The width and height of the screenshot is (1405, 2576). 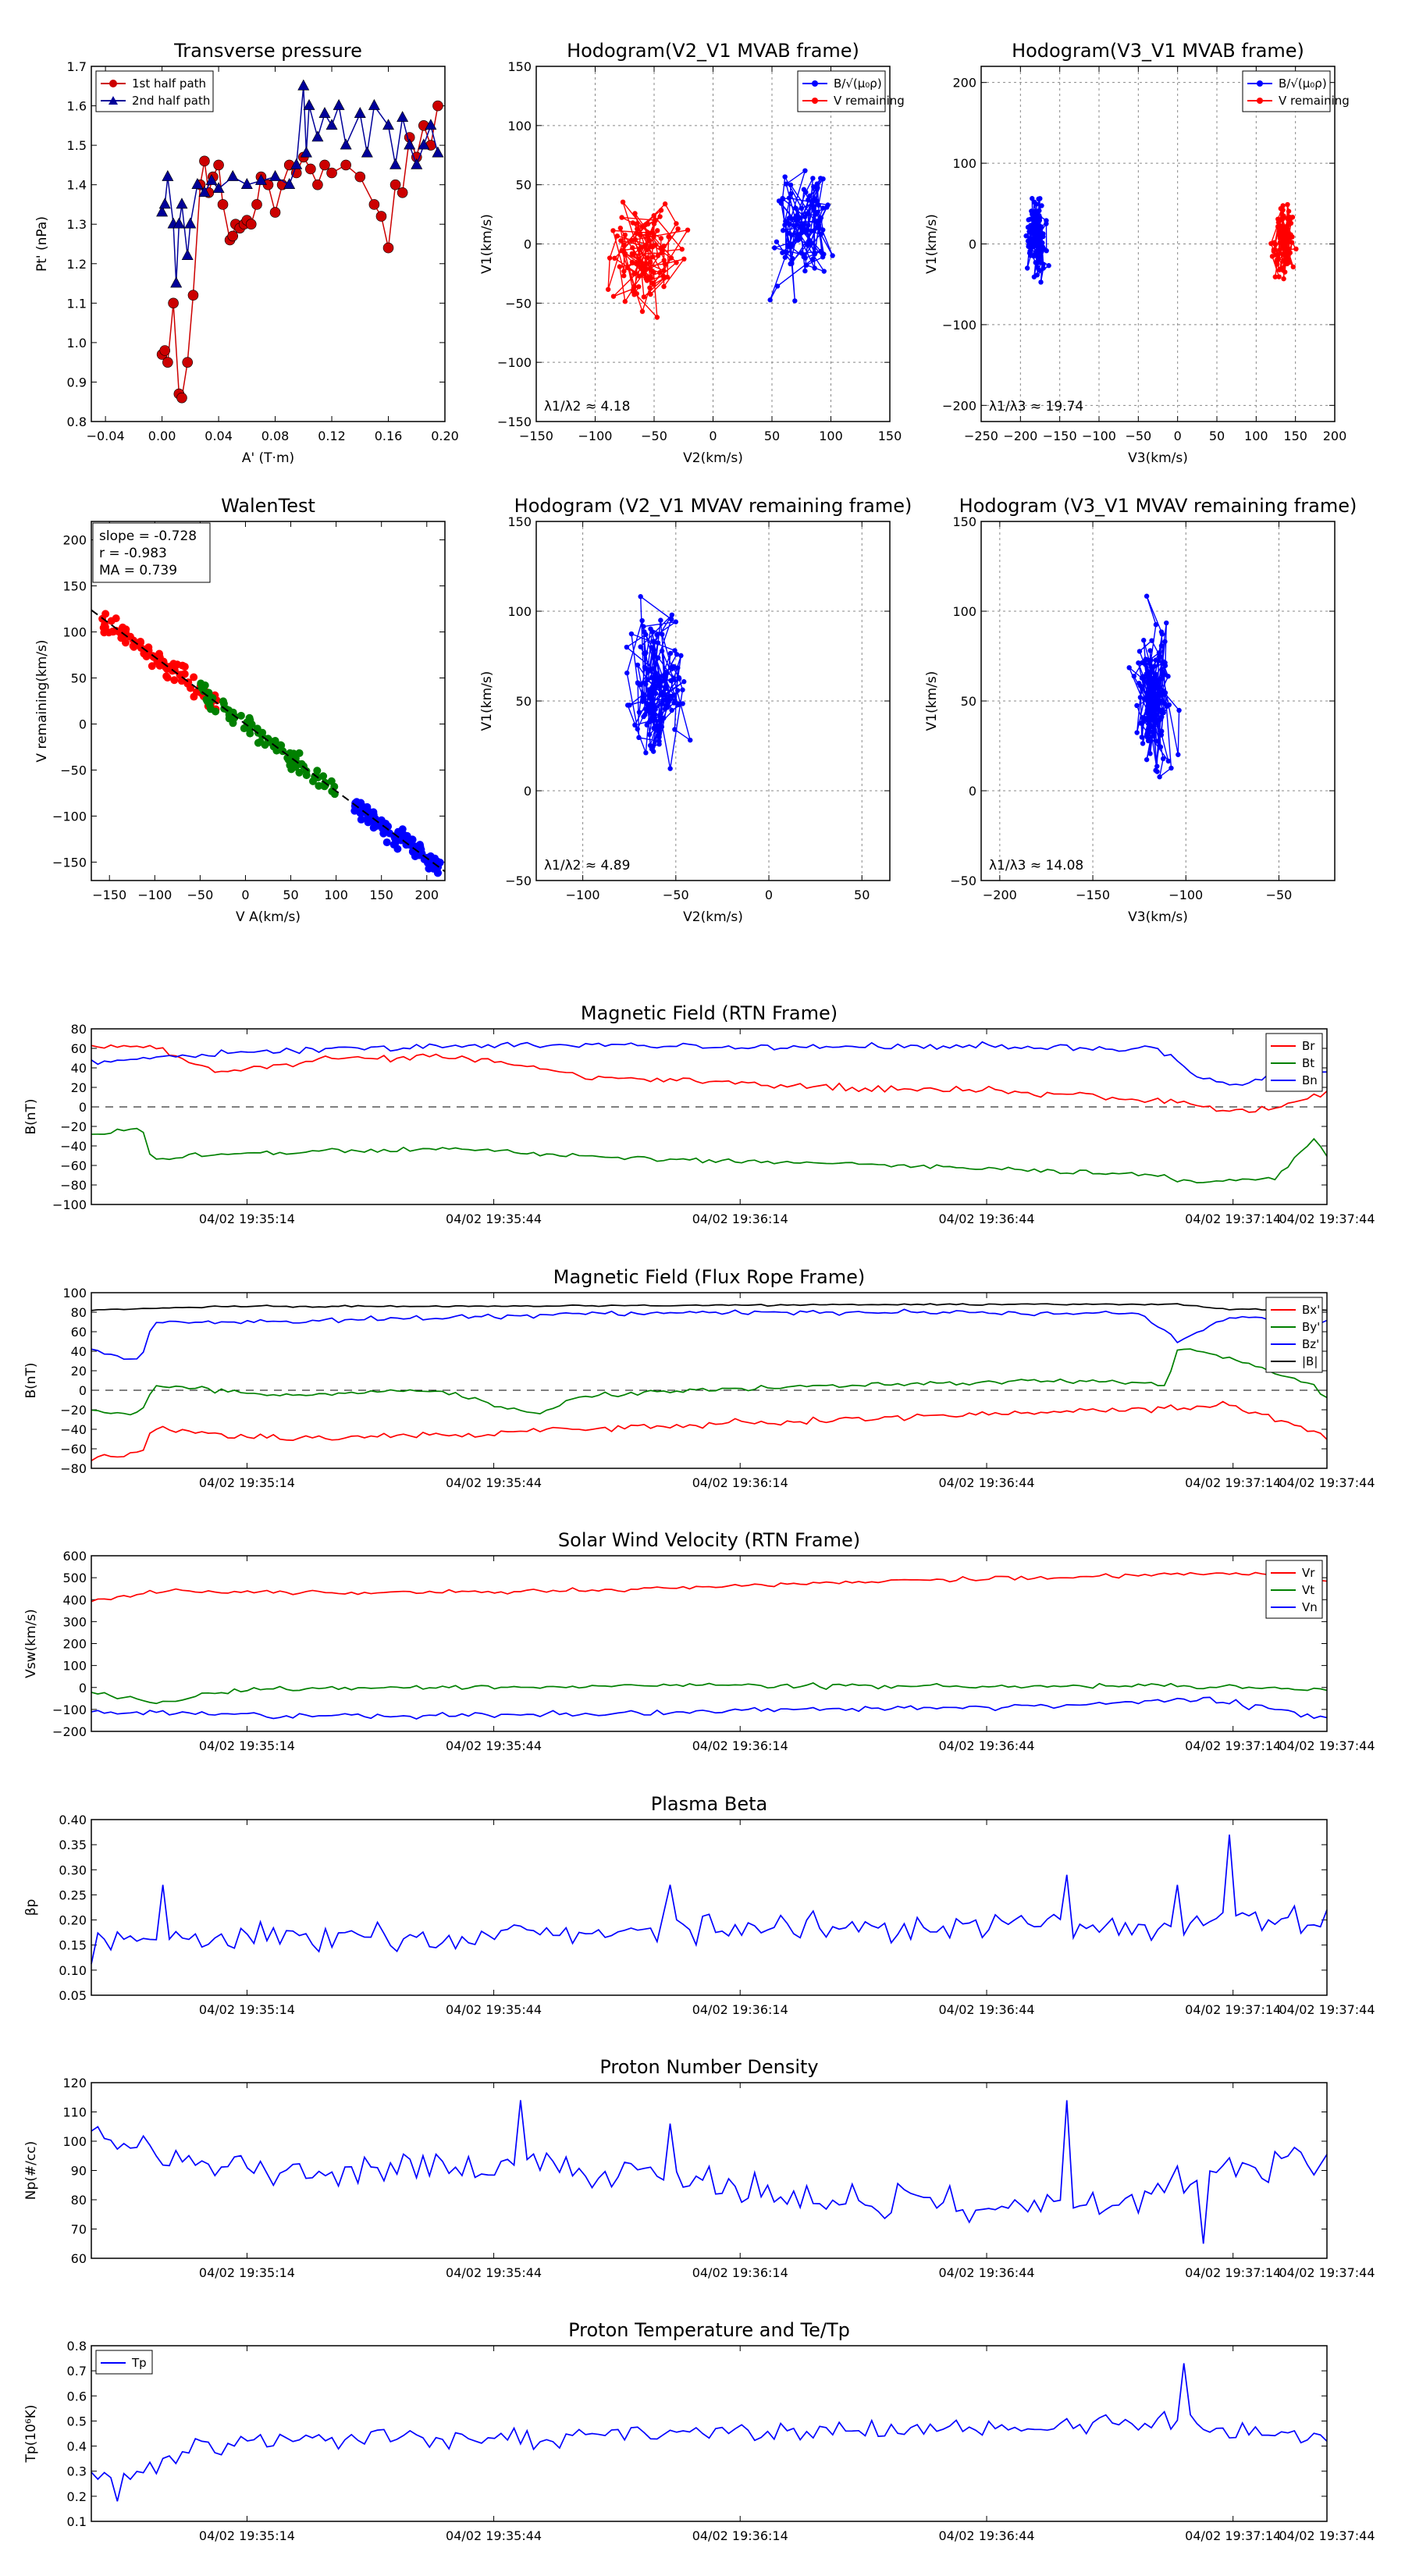 What do you see at coordinates (1311, 1310) in the screenshot?
I see `legend-label: Bx'` at bounding box center [1311, 1310].